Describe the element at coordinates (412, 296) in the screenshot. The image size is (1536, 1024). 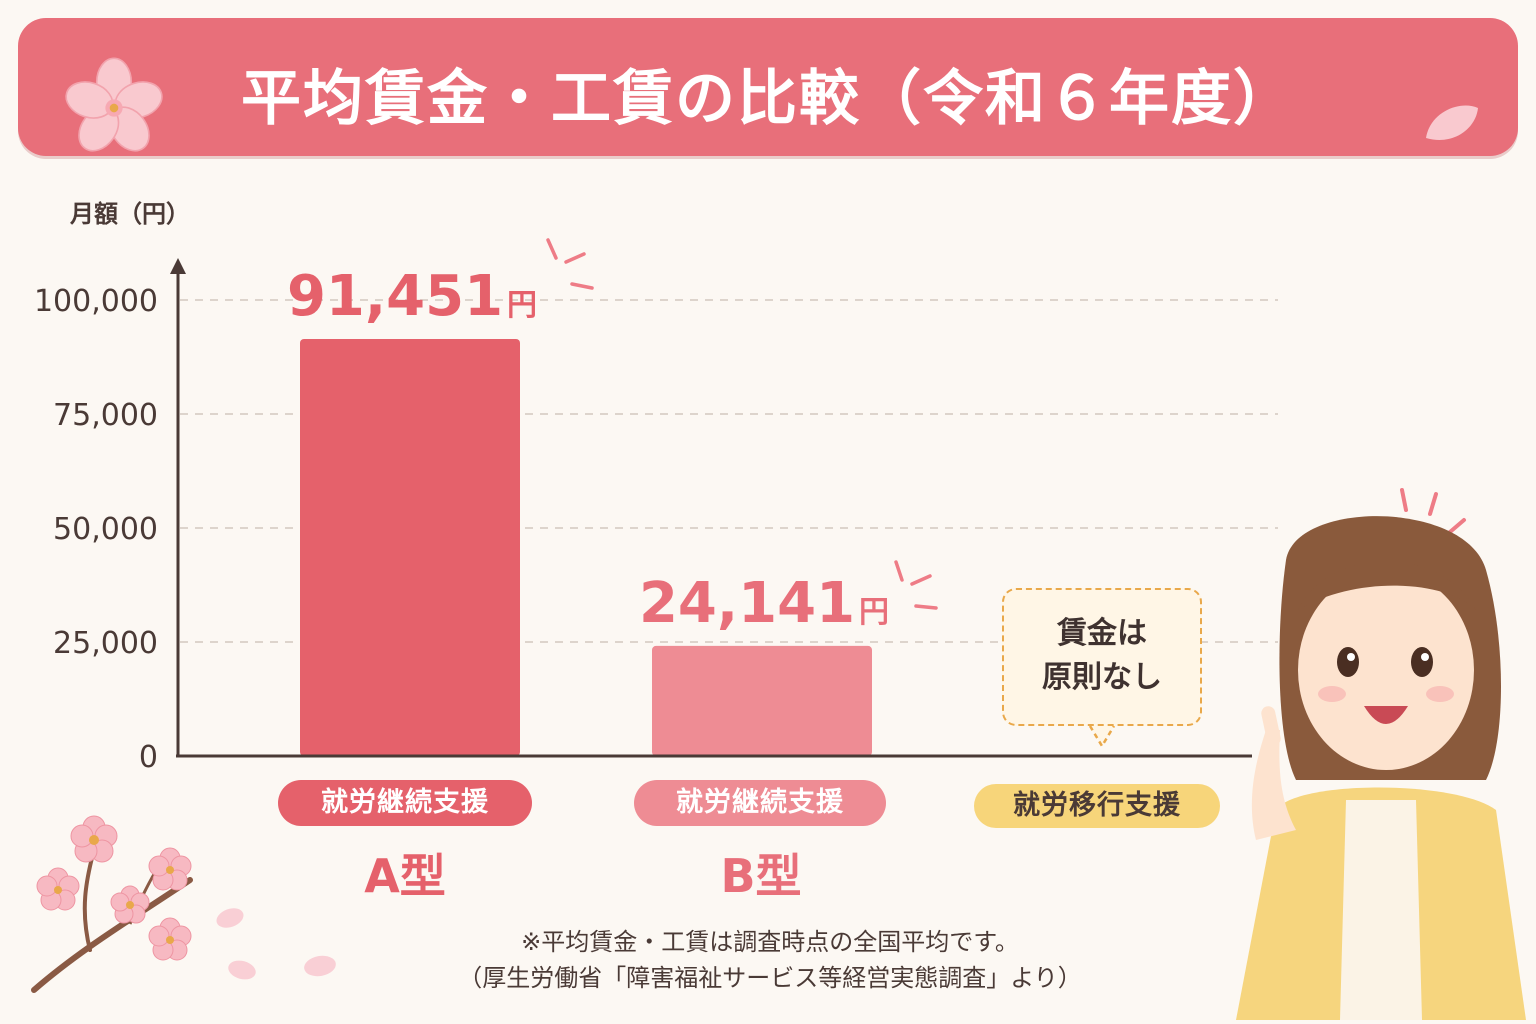
I see `value-label-0: 91,451 円` at that location.